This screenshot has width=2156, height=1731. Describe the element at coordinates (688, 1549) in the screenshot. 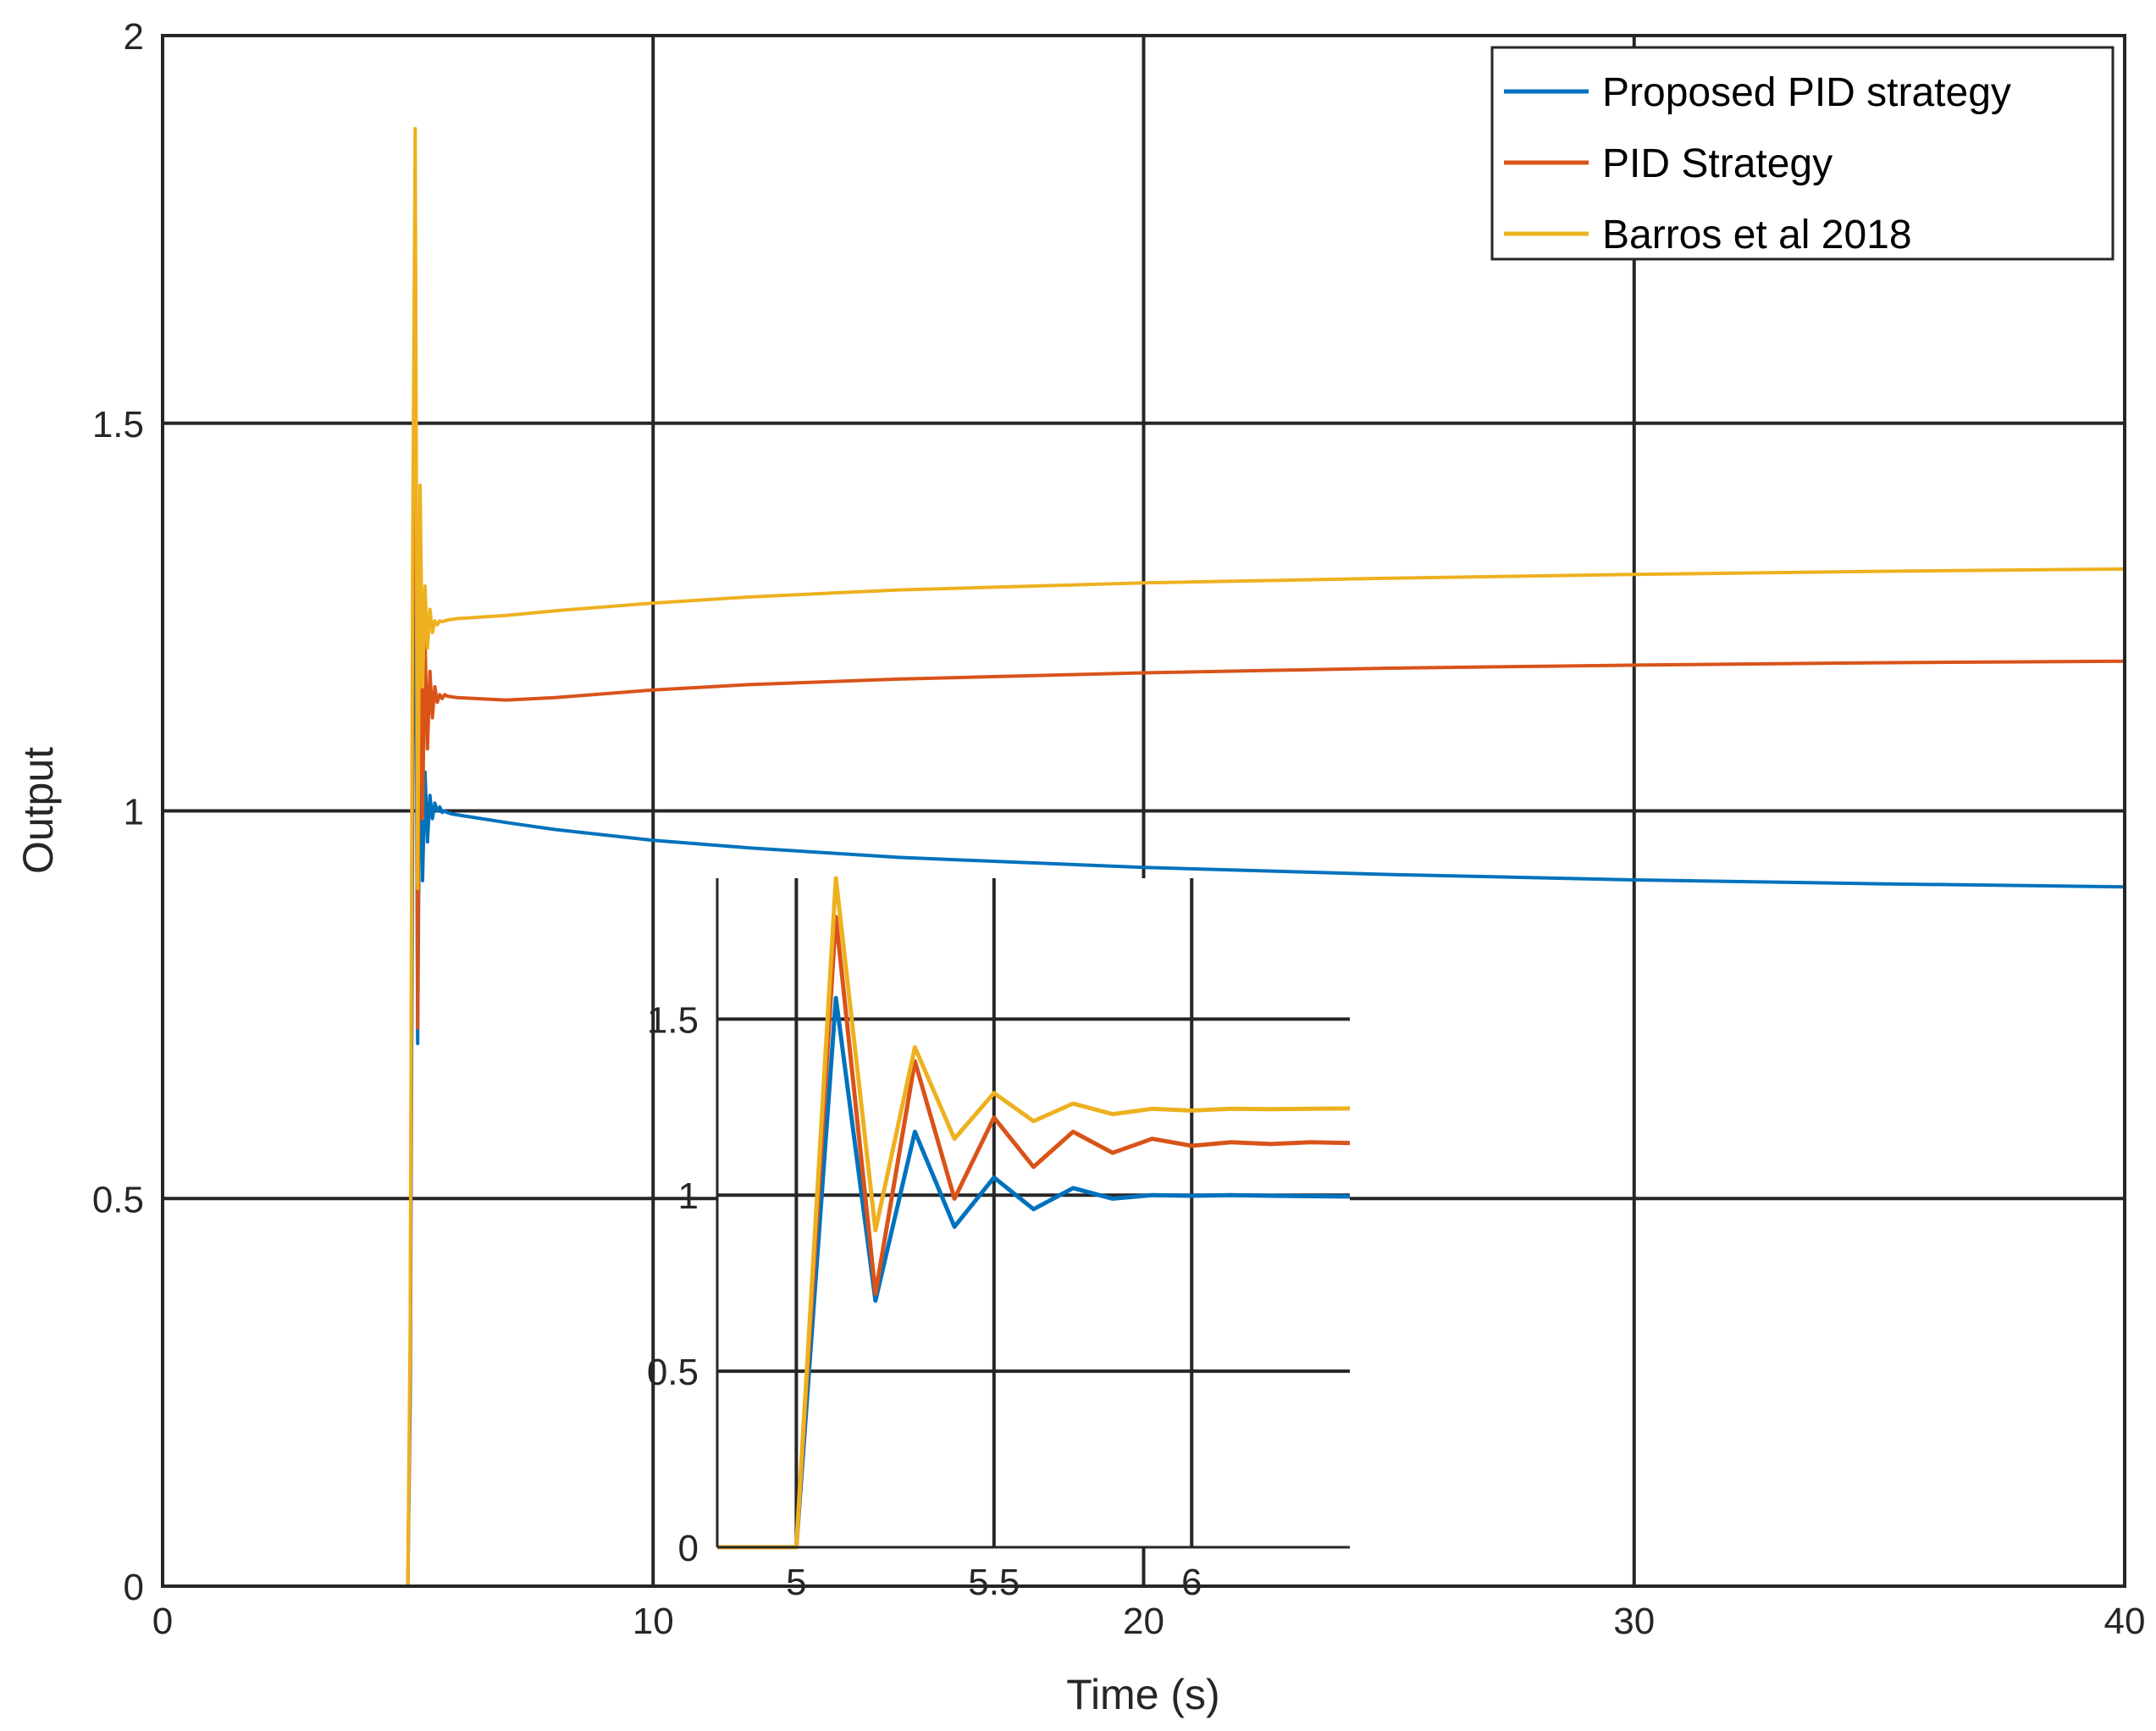

I see `inset-y-tick-label: 0` at that location.